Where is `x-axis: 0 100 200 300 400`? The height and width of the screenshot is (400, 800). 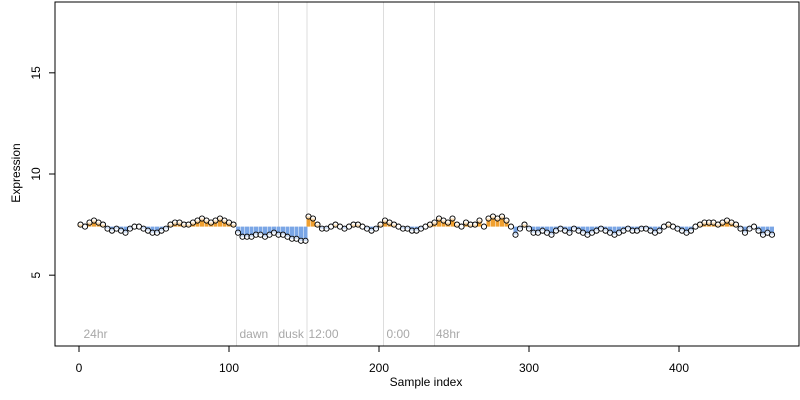 x-axis: 0 100 200 300 400 is located at coordinates (382, 360).